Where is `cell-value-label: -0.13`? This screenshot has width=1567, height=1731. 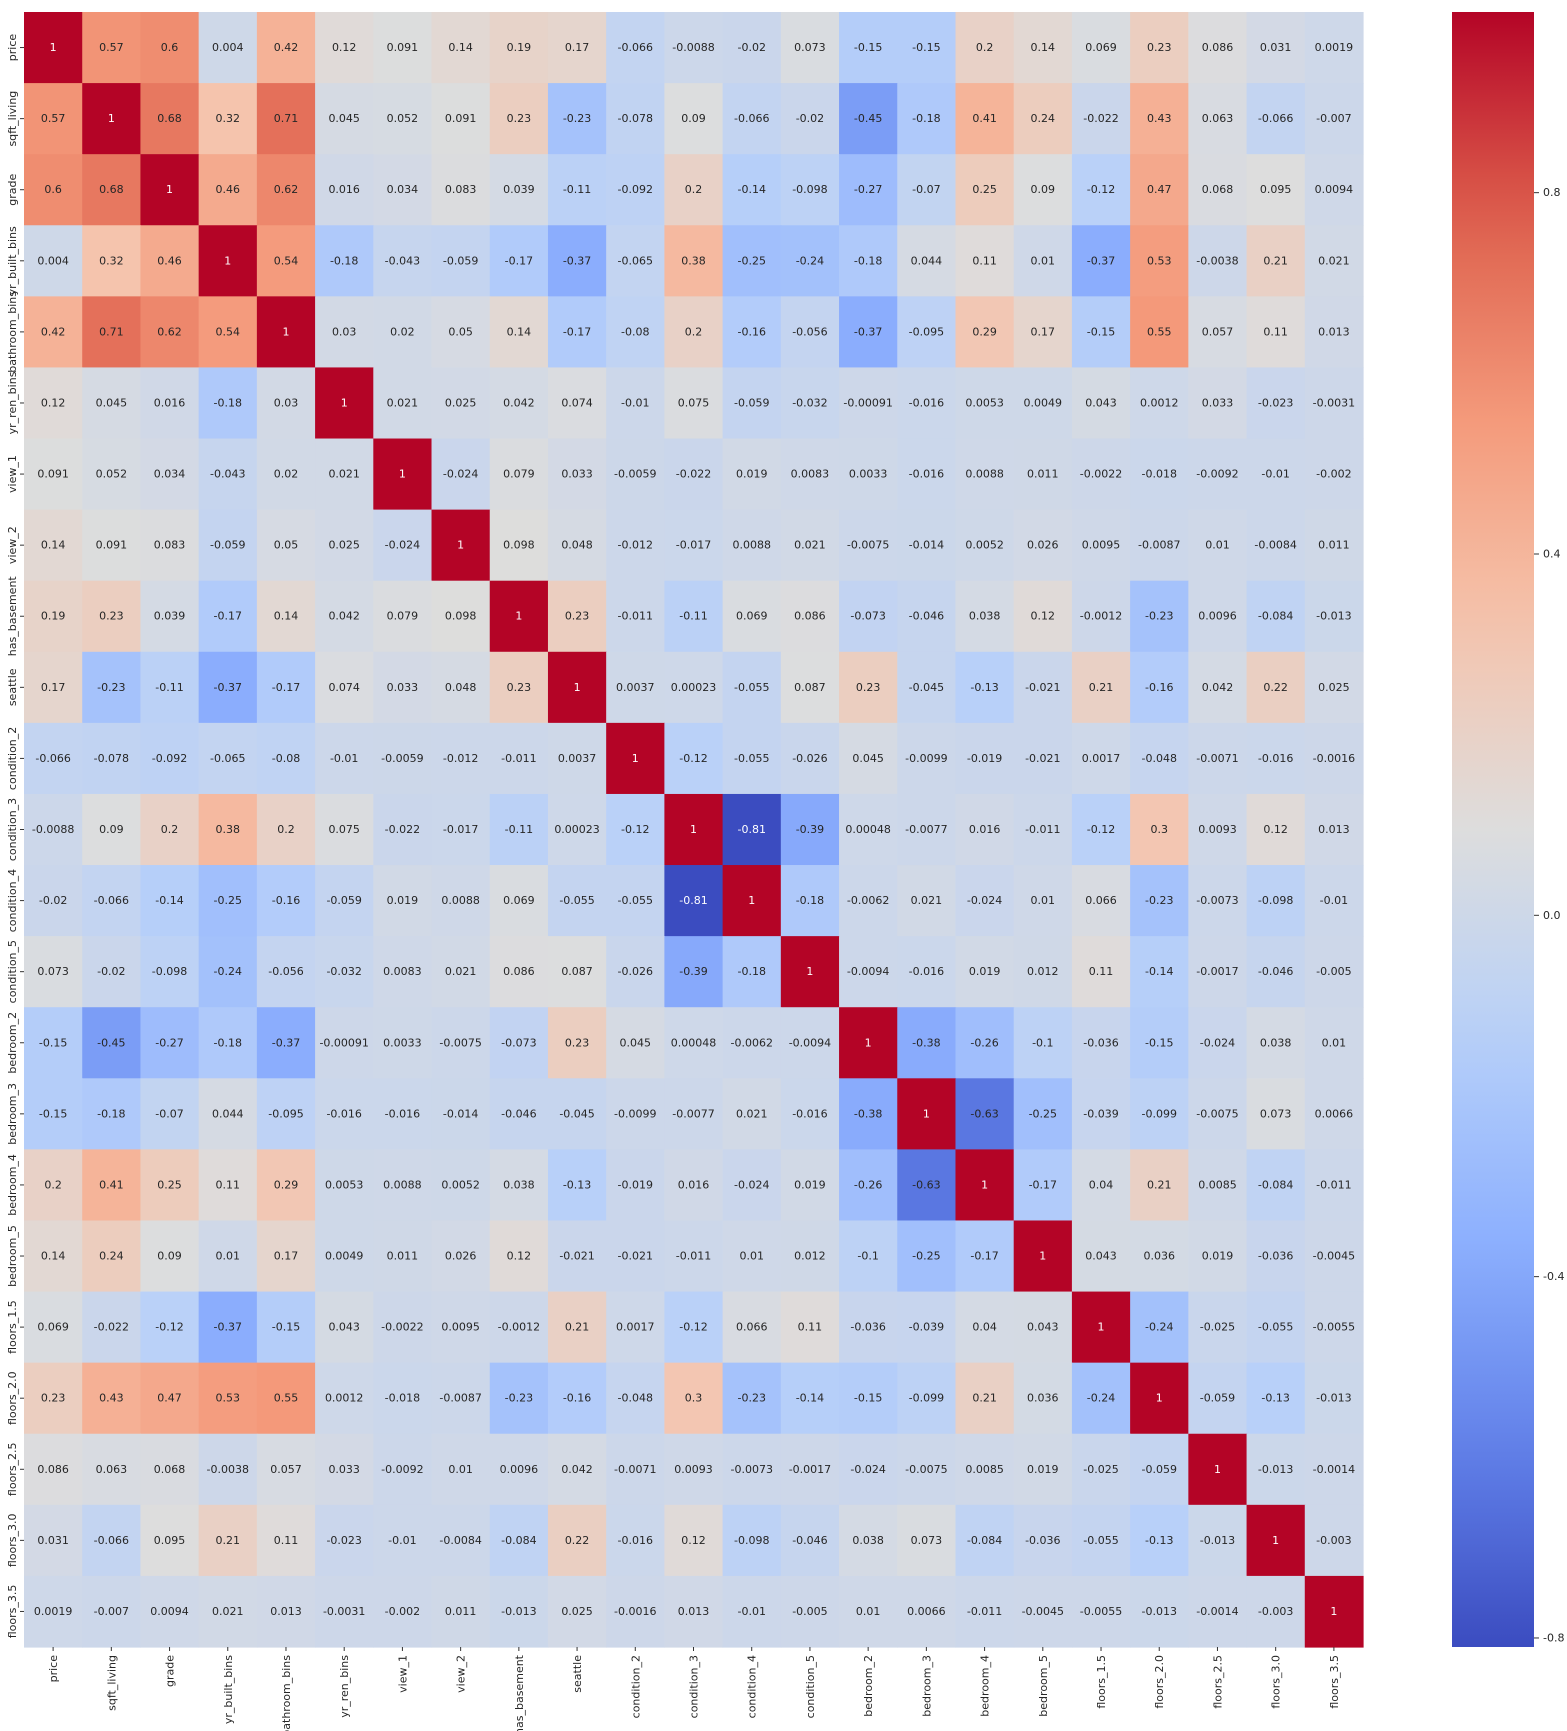 cell-value-label: -0.13 is located at coordinates (1159, 1540).